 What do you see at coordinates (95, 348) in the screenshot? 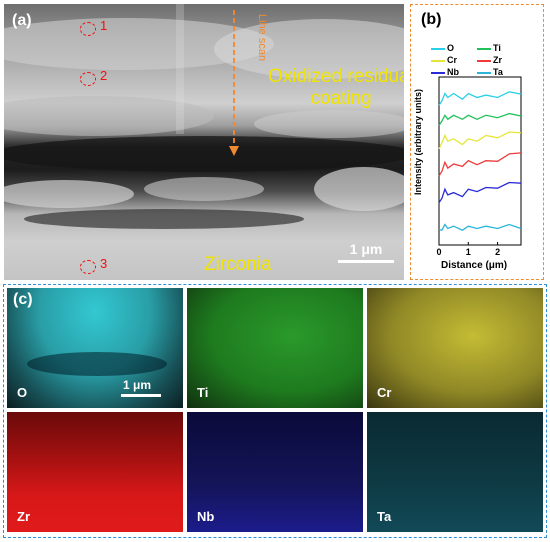
I see `map-o: O 1 μm` at bounding box center [95, 348].